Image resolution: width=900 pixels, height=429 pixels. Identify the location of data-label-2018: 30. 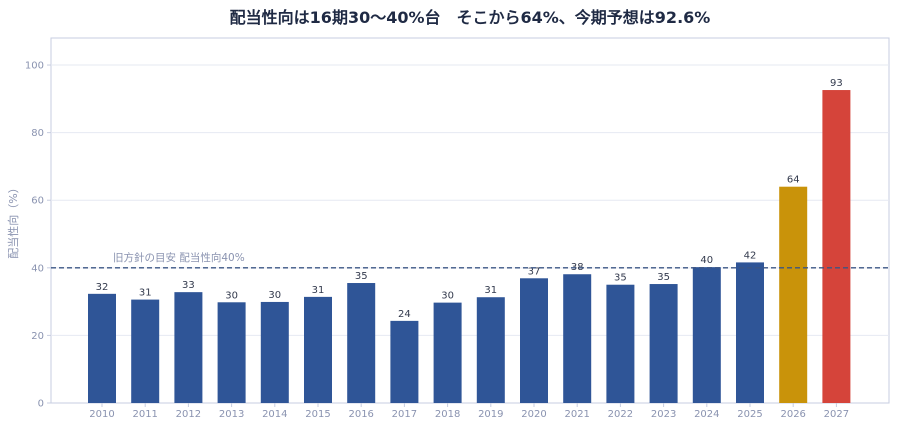
(447, 296).